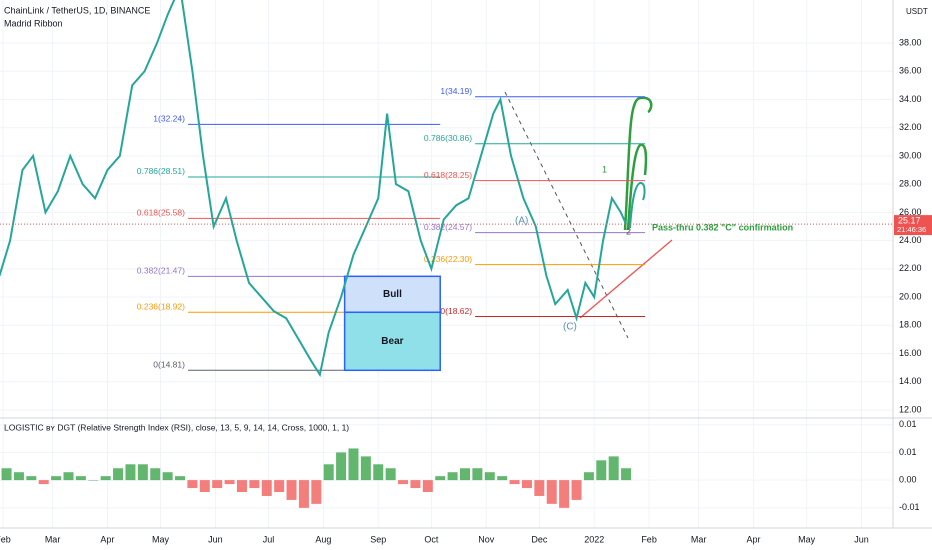 The image size is (932, 550). Describe the element at coordinates (910, 409) in the screenshot. I see `y-tick-label: 12.00` at that location.